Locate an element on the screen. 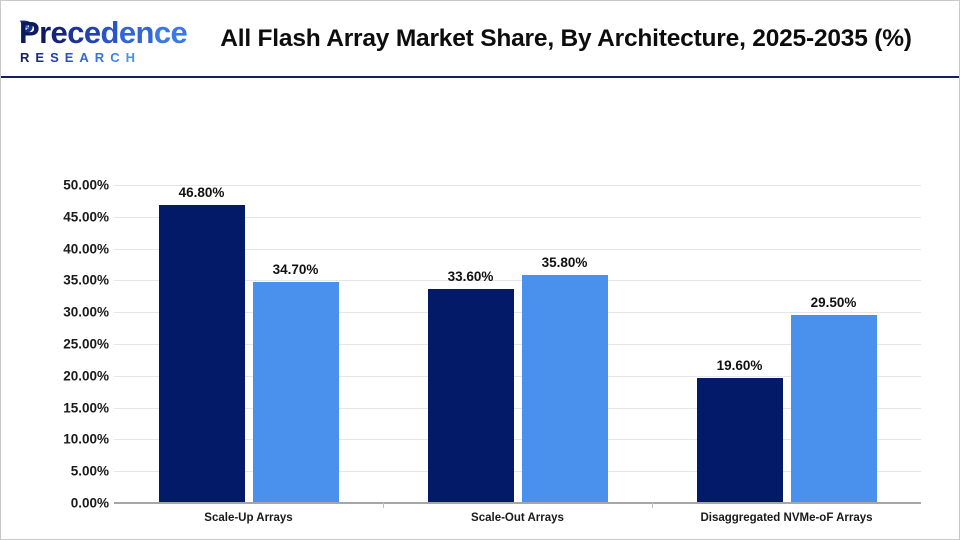 The width and height of the screenshot is (960, 540). y-axis-tick-label: 50.00% is located at coordinates (86, 185).